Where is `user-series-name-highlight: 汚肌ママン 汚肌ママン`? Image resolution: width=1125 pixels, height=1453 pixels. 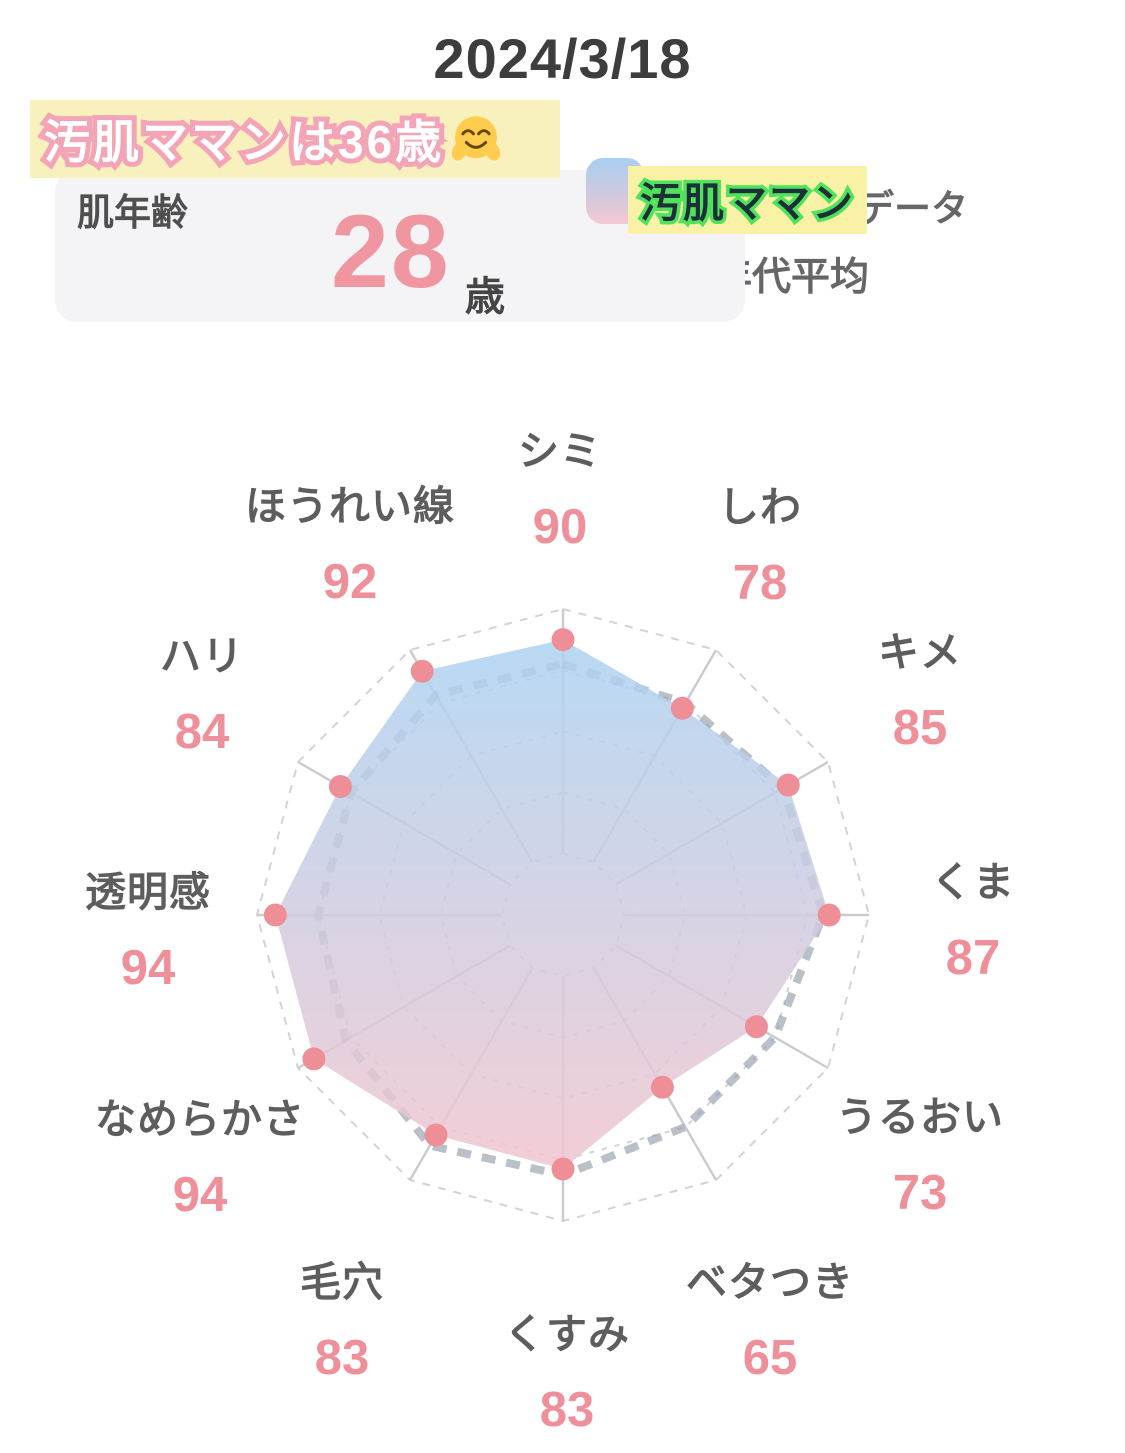
user-series-name-highlight: 汚肌ママン 汚肌ママン is located at coordinates (747, 200).